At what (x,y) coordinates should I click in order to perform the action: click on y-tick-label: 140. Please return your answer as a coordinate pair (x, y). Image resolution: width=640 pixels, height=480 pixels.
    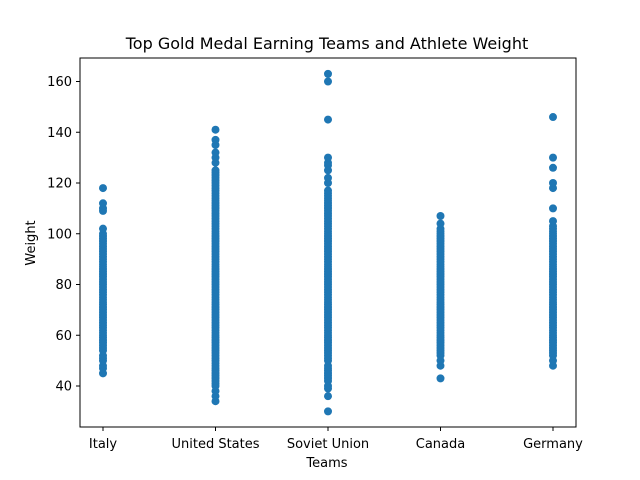
    Looking at the image, I should click on (59, 133).